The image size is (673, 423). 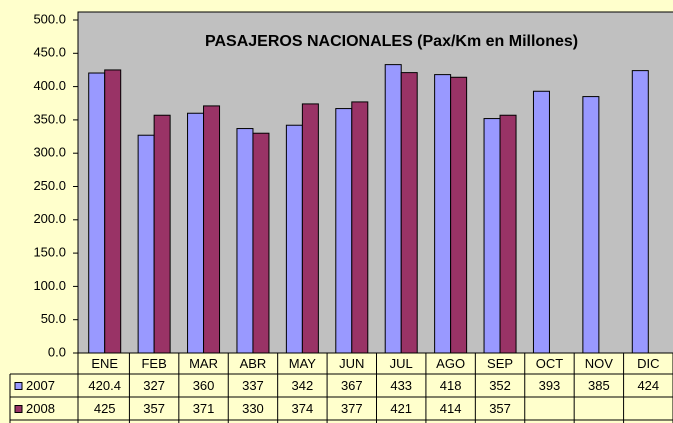 What do you see at coordinates (550, 385) in the screenshot?
I see `table-value: 393` at bounding box center [550, 385].